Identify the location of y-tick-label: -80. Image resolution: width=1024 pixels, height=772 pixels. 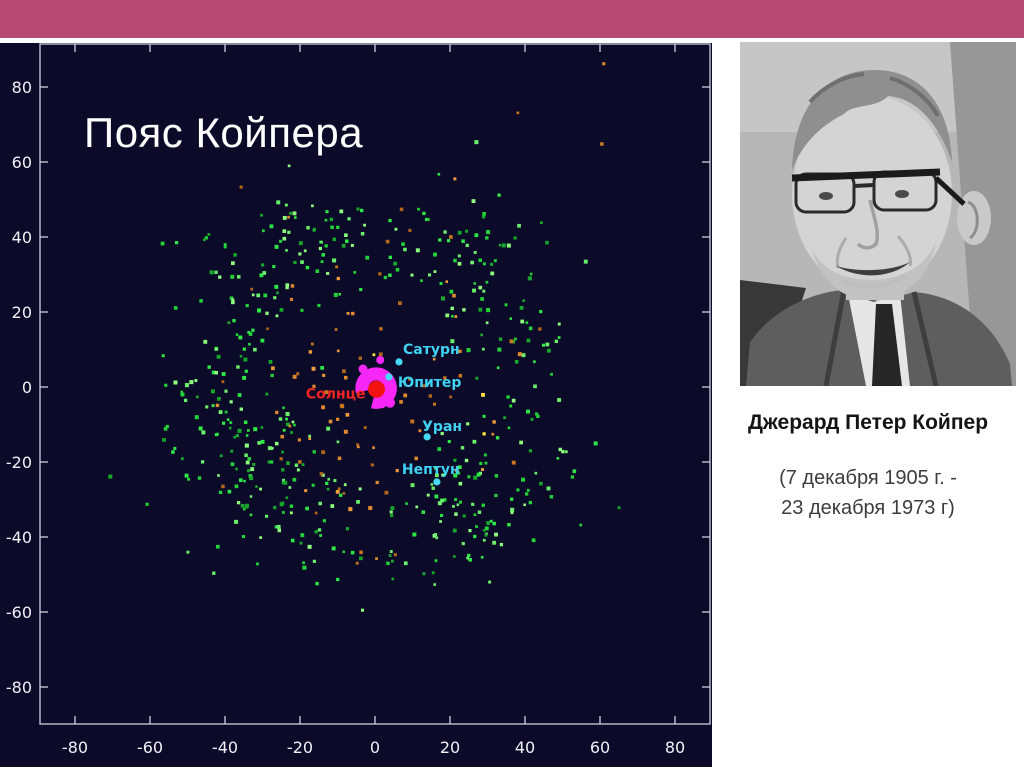
(19, 687).